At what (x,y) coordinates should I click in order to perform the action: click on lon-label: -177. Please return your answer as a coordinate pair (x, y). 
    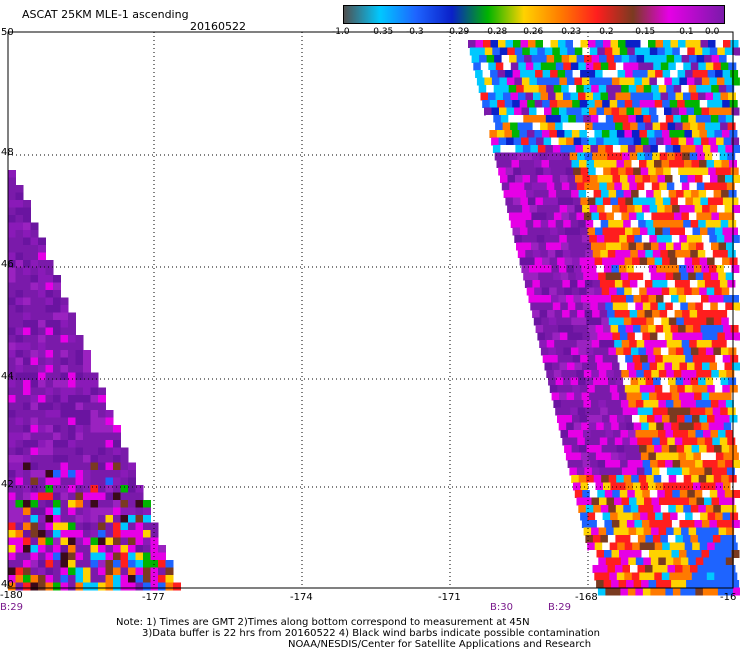
    Looking at the image, I should click on (153, 597).